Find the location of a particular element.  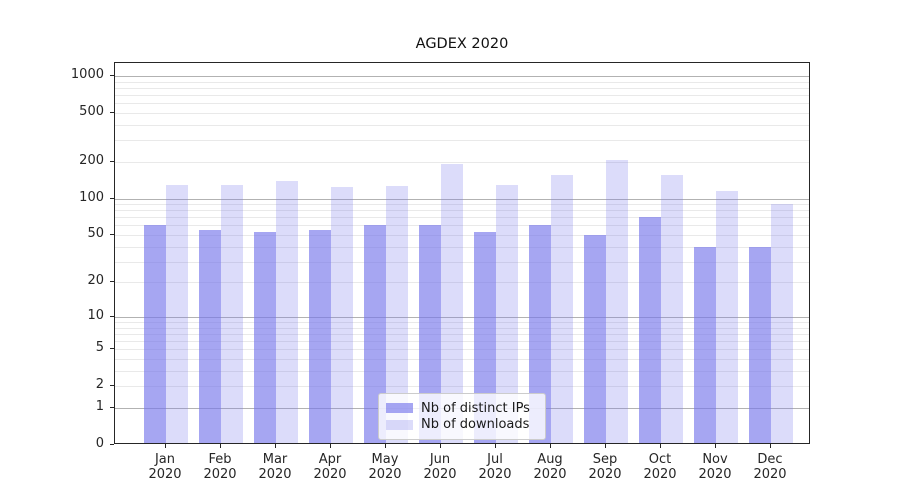

legend-entry-downloads: Nb of downloads is located at coordinates (462, 424).